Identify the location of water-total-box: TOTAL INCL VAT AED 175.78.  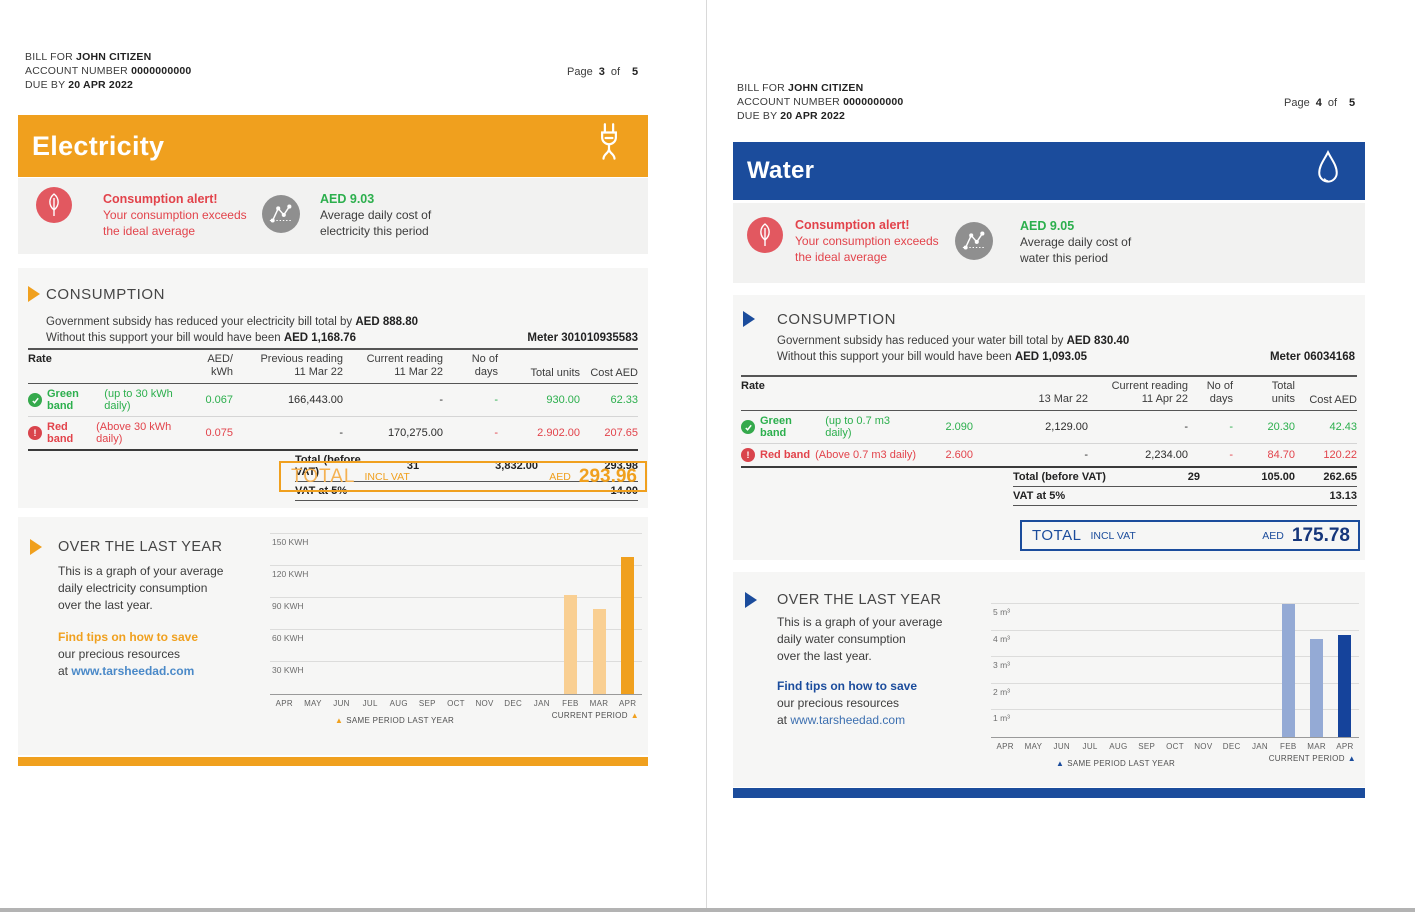
(1190, 535).